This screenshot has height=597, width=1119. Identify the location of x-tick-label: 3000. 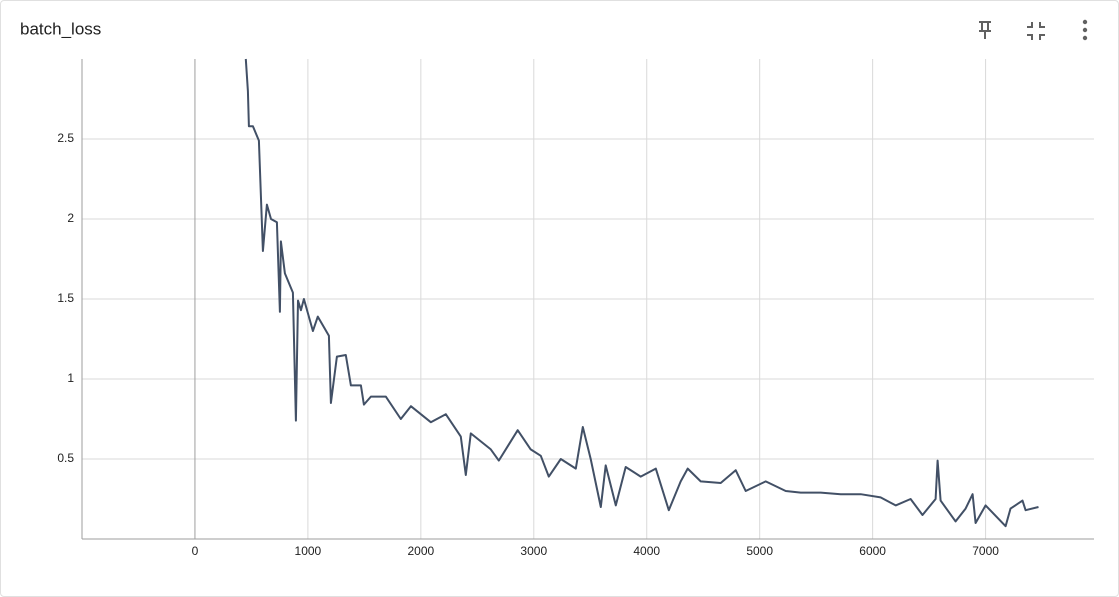
(533, 551).